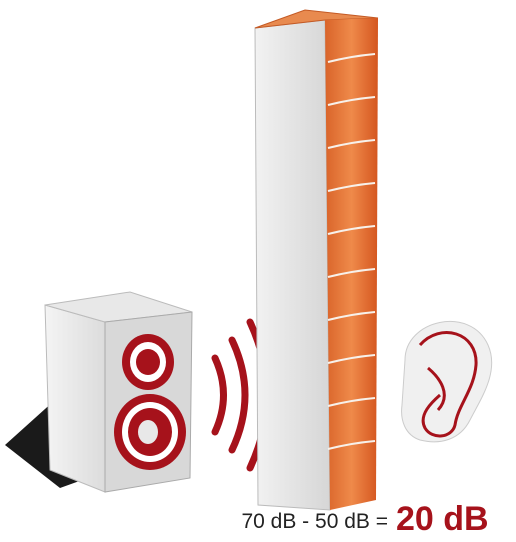 This screenshot has height=542, width=516. I want to click on ear, so click(447, 382).